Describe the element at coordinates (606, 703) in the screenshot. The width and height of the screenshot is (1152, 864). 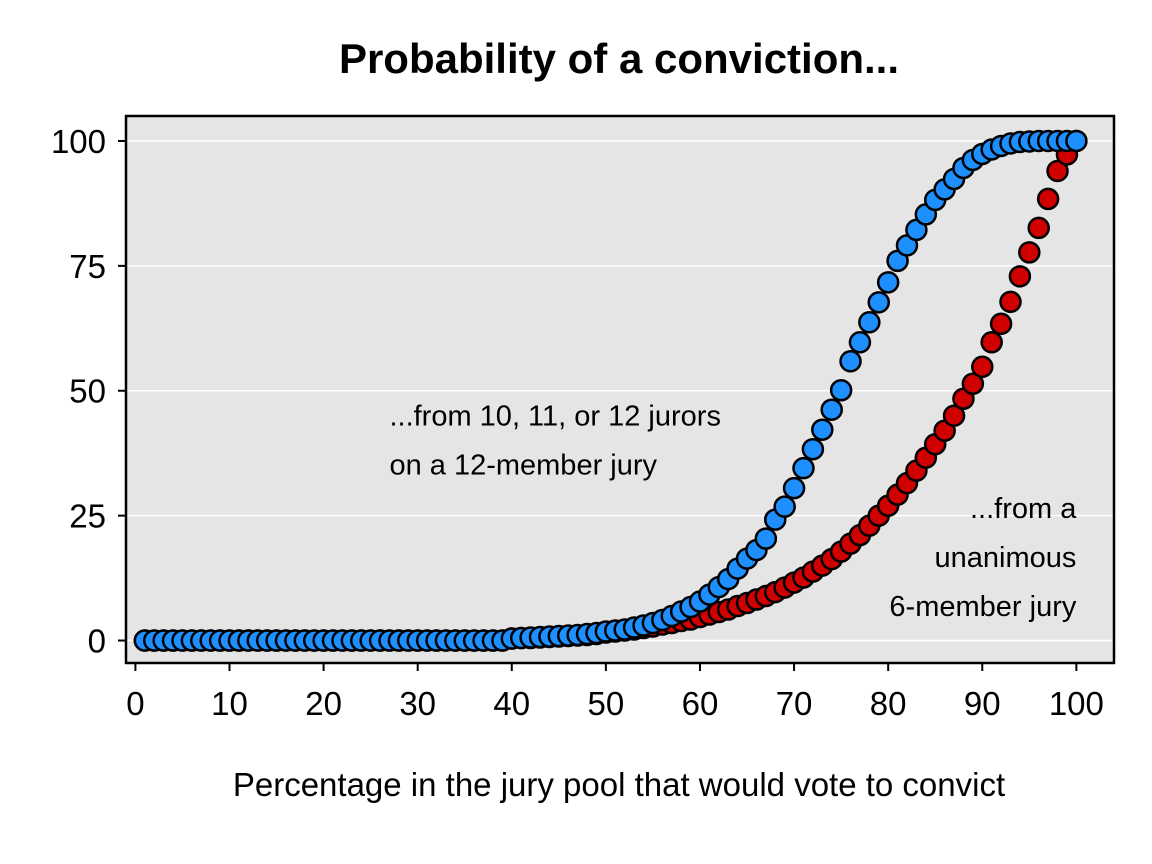
I see `x-tick-label: 50` at that location.